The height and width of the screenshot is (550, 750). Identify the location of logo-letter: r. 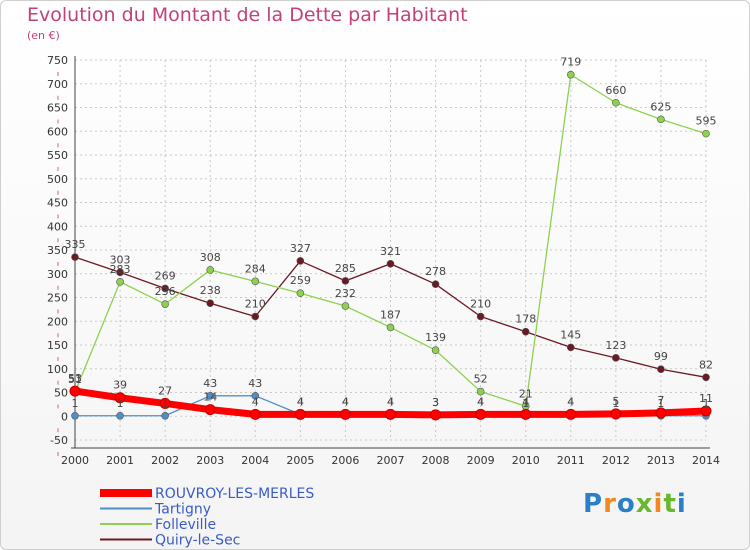
(610, 504).